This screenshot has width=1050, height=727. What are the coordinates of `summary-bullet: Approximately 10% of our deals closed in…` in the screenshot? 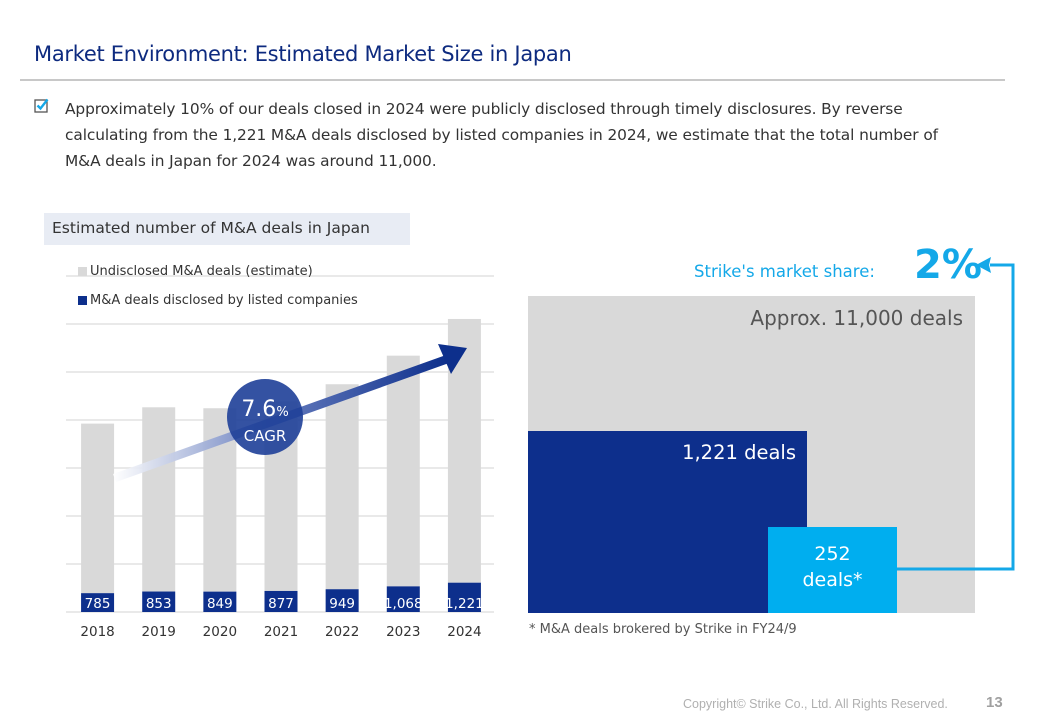 It's located at (499, 135).